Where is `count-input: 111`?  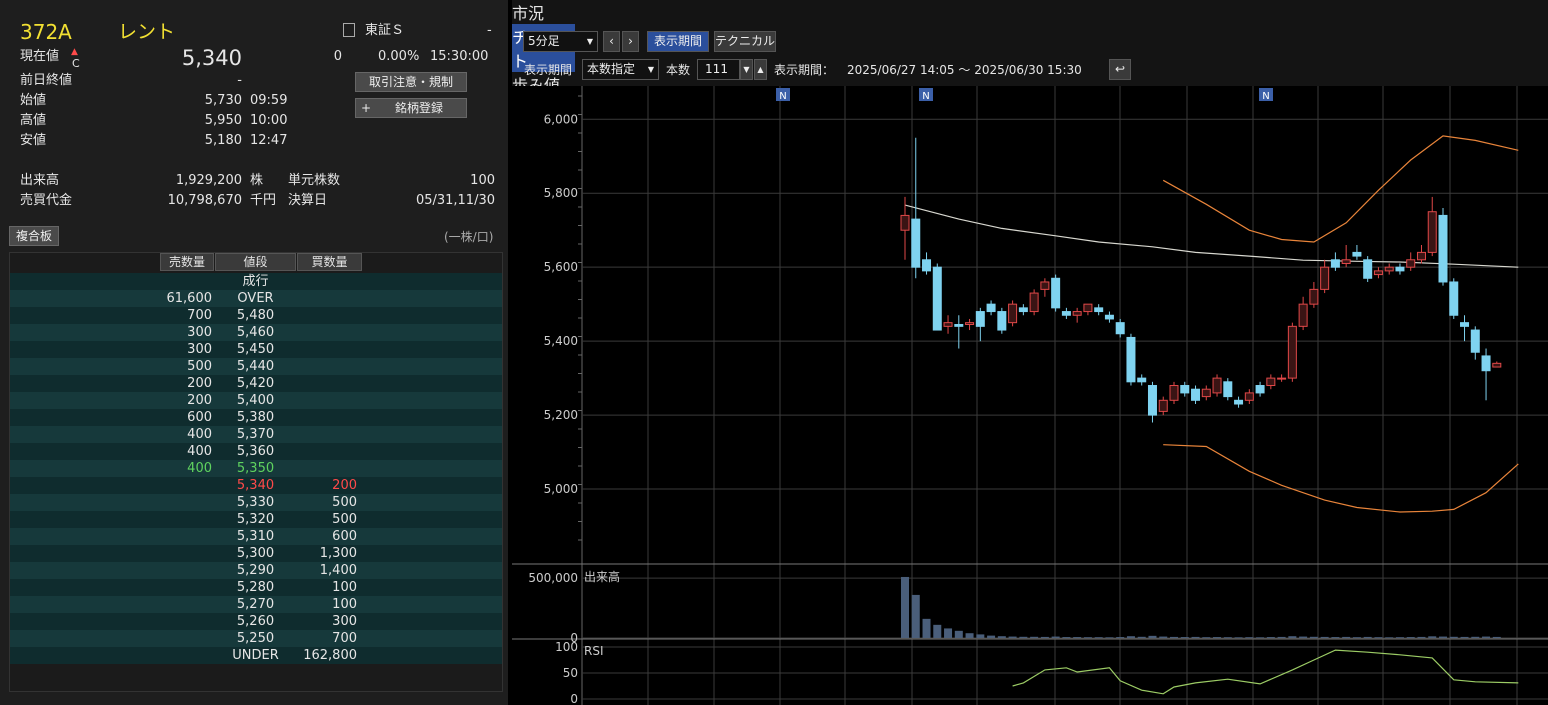
count-input: 111 is located at coordinates (718, 69).